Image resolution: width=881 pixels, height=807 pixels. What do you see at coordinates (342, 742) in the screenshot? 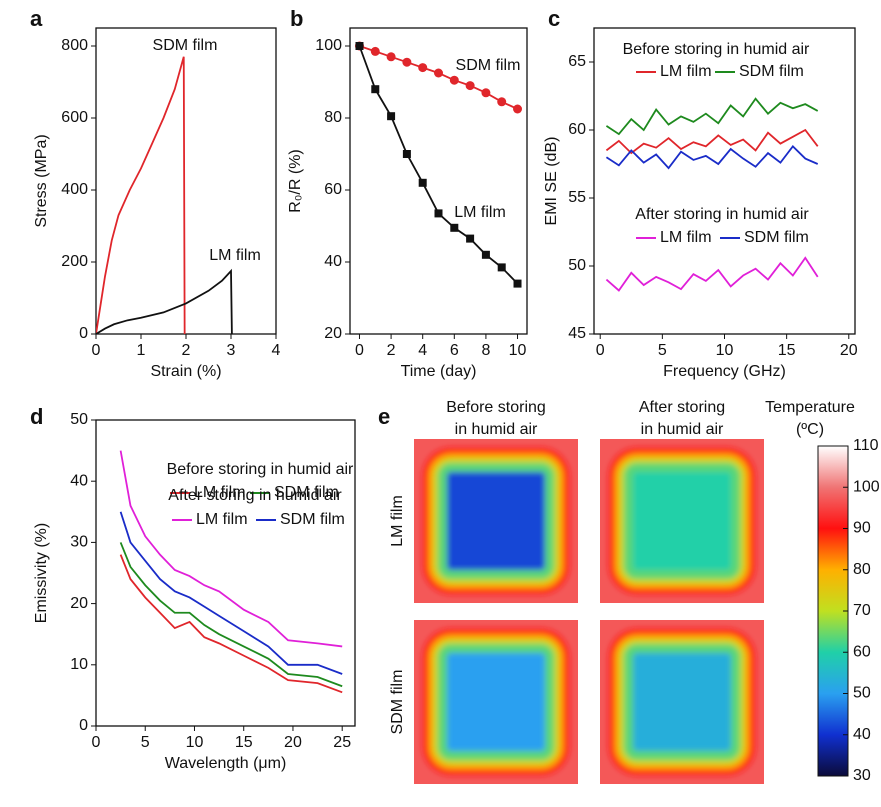
I see `x-tick-label: 25` at bounding box center [342, 742].